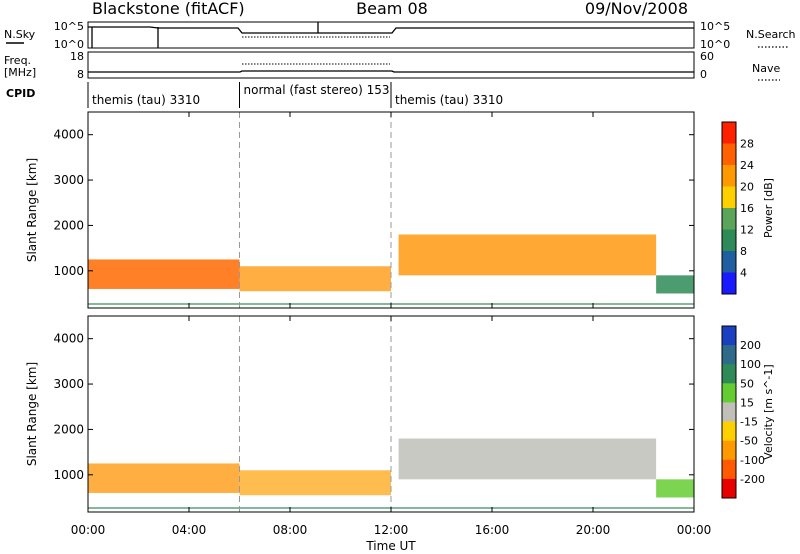 Image resolution: width=800 pixels, height=554 pixels. What do you see at coordinates (391, 65) in the screenshot?
I see `freq-panel` at bounding box center [391, 65].